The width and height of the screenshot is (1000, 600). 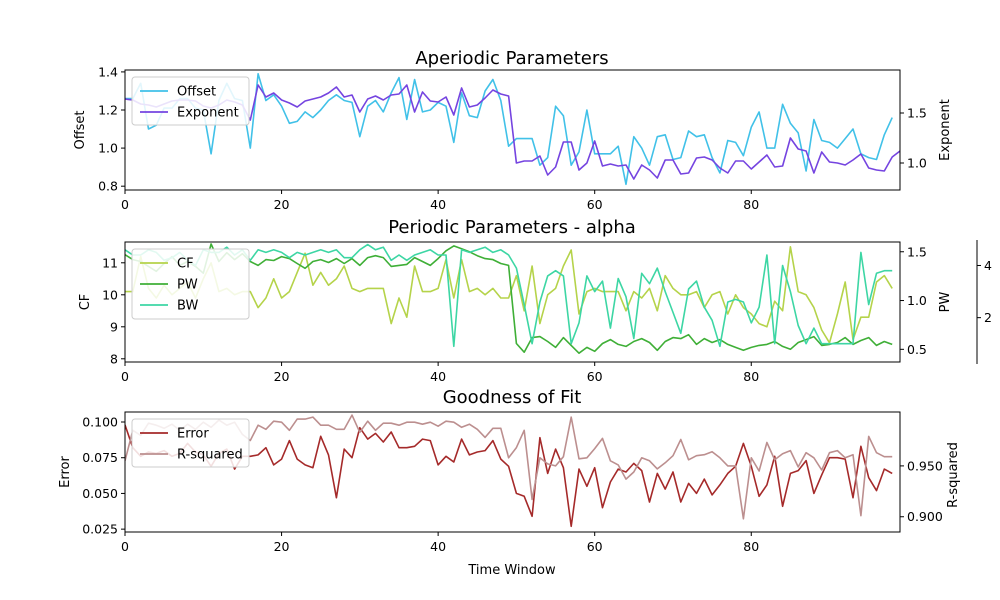 I want to click on goodness-title: Goodness of Fit, so click(x=512, y=397).